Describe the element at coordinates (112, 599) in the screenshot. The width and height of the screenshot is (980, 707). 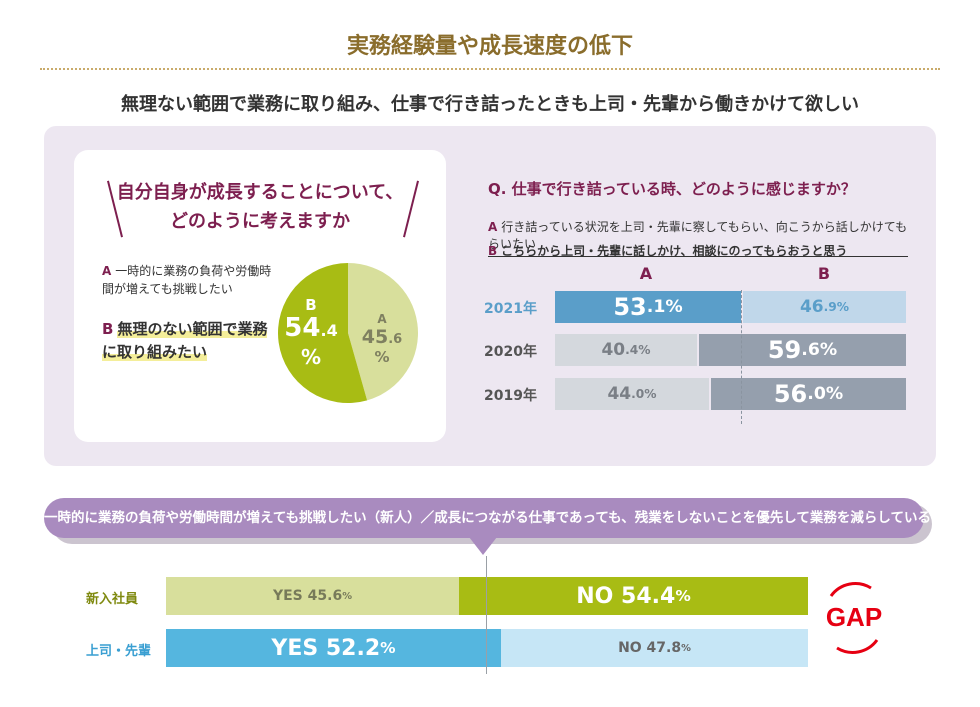
I see `group-label: 新入社員` at that location.